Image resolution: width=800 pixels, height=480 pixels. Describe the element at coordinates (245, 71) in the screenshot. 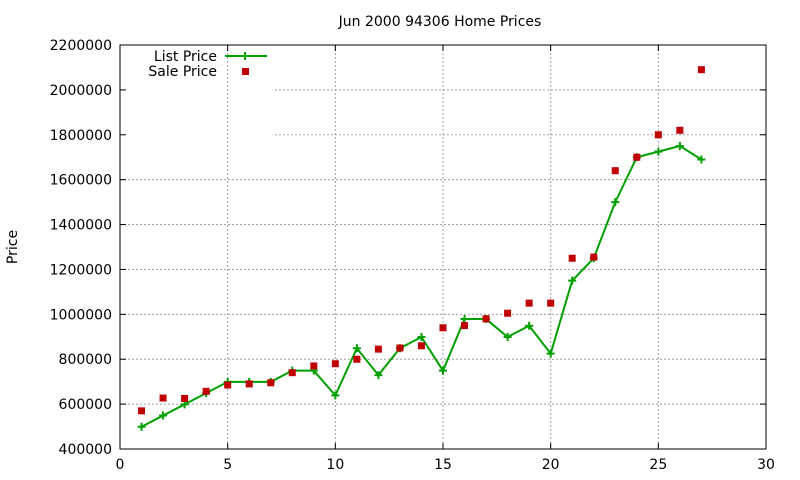

I see `legend-marker-sale-price` at that location.